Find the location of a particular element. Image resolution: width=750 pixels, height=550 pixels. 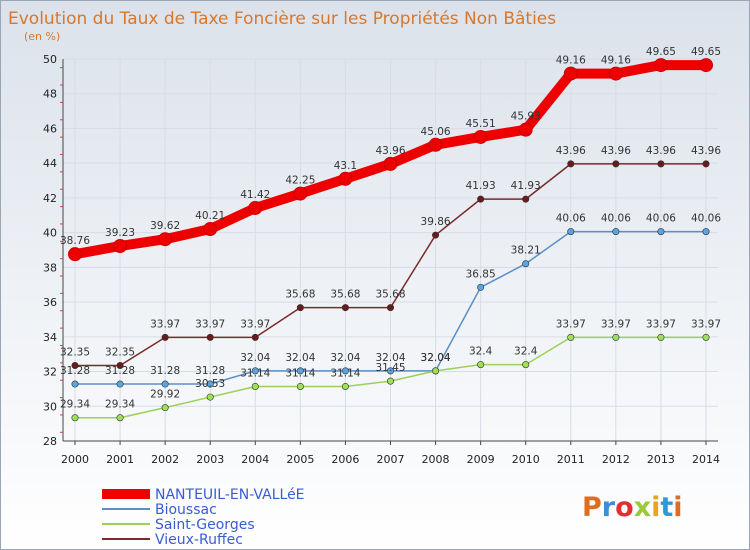

data-label: 39.62 is located at coordinates (165, 226).